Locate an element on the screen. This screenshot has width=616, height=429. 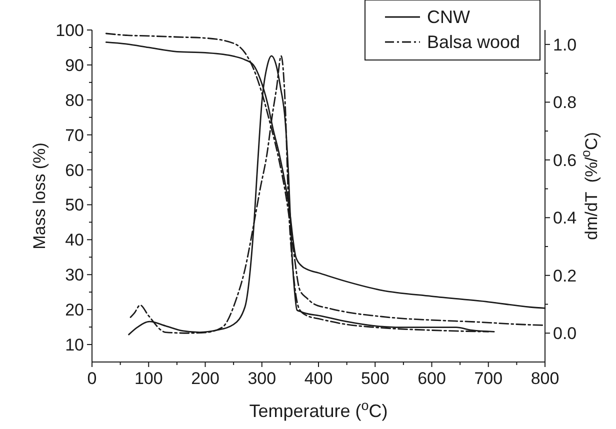
y2-tick-label: 0.4 is located at coordinates (565, 218).